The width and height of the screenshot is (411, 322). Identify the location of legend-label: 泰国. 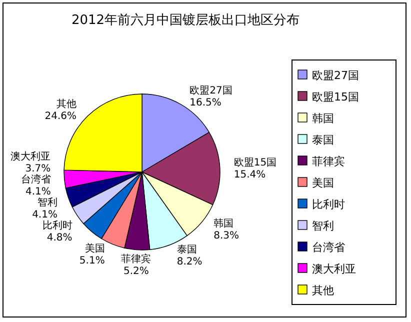
(323, 140).